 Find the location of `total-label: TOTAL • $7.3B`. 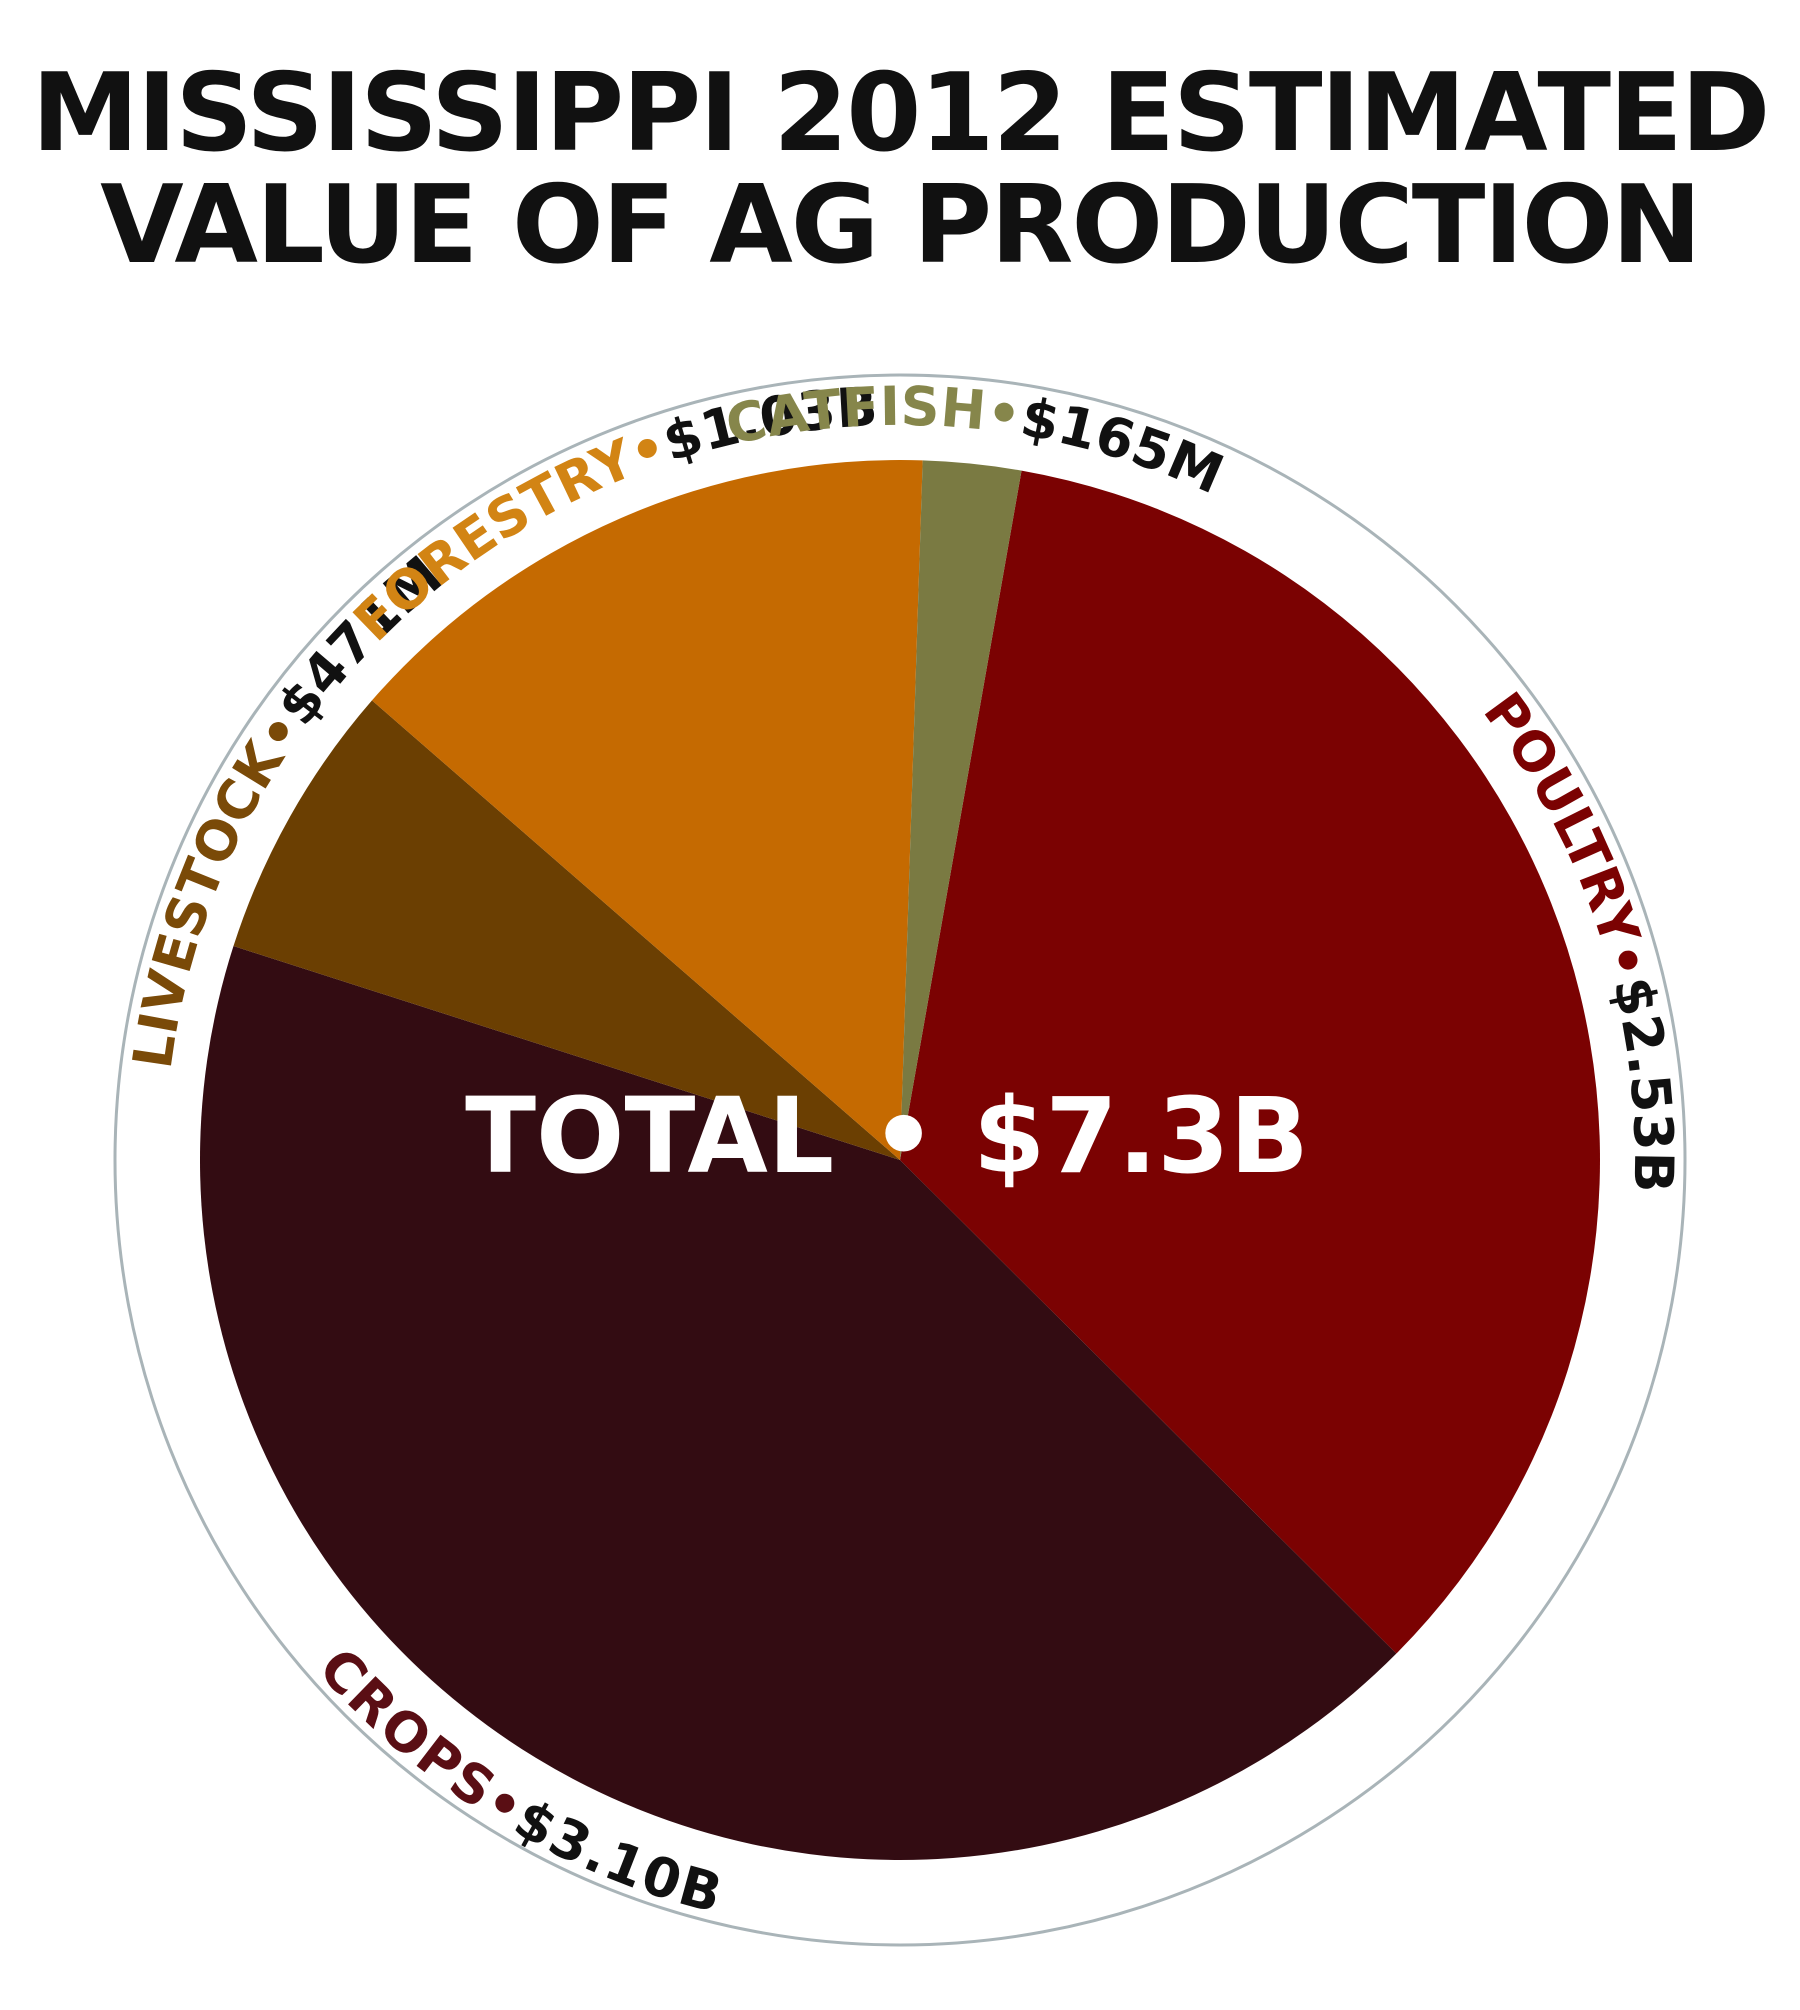

total-label: TOTAL • $7.3B is located at coordinates (887, 1136).